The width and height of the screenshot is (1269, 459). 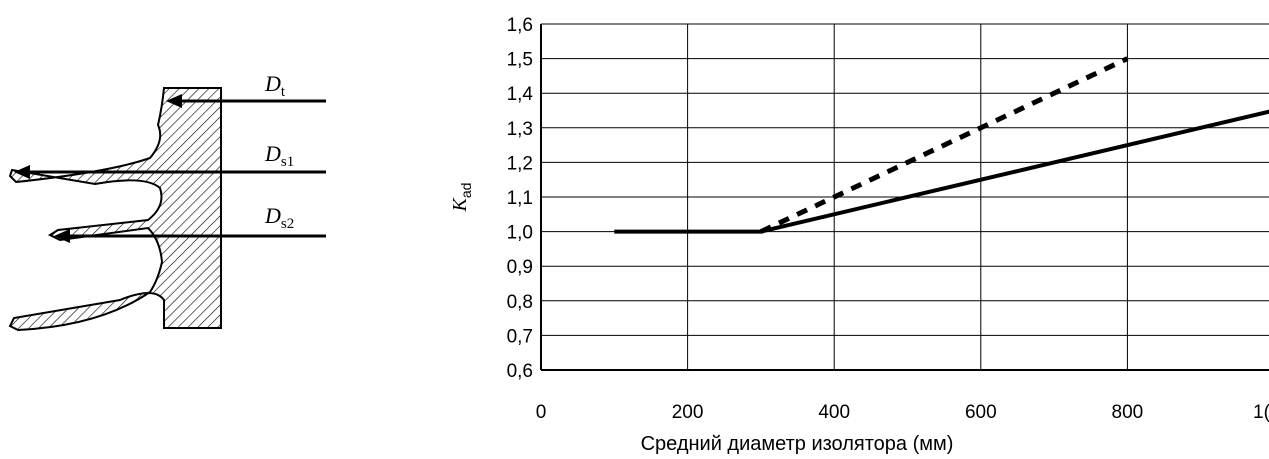 What do you see at coordinates (272, 83) in the screenshot?
I see `label-dt-main: D` at bounding box center [272, 83].